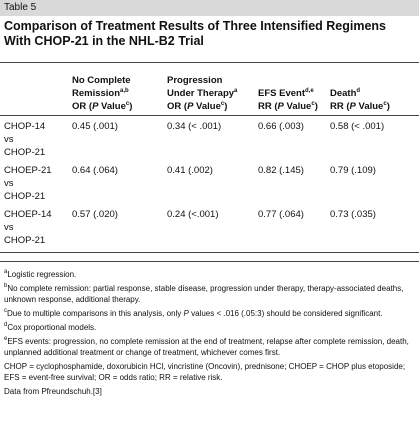 This screenshot has height=425, width=419. What do you see at coordinates (186, 313) in the screenshot?
I see `footnote-text: P` at bounding box center [186, 313].